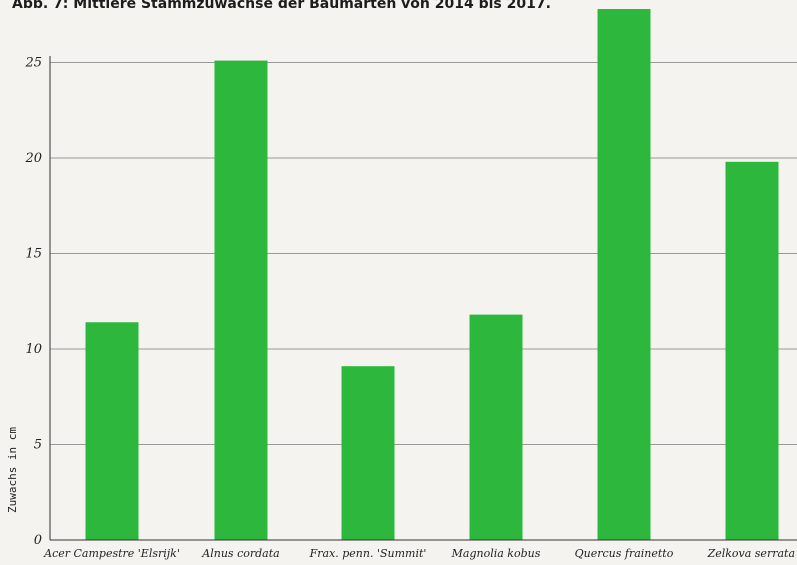  What do you see at coordinates (33, 63) in the screenshot?
I see `y-tick-label: 25` at bounding box center [33, 63].